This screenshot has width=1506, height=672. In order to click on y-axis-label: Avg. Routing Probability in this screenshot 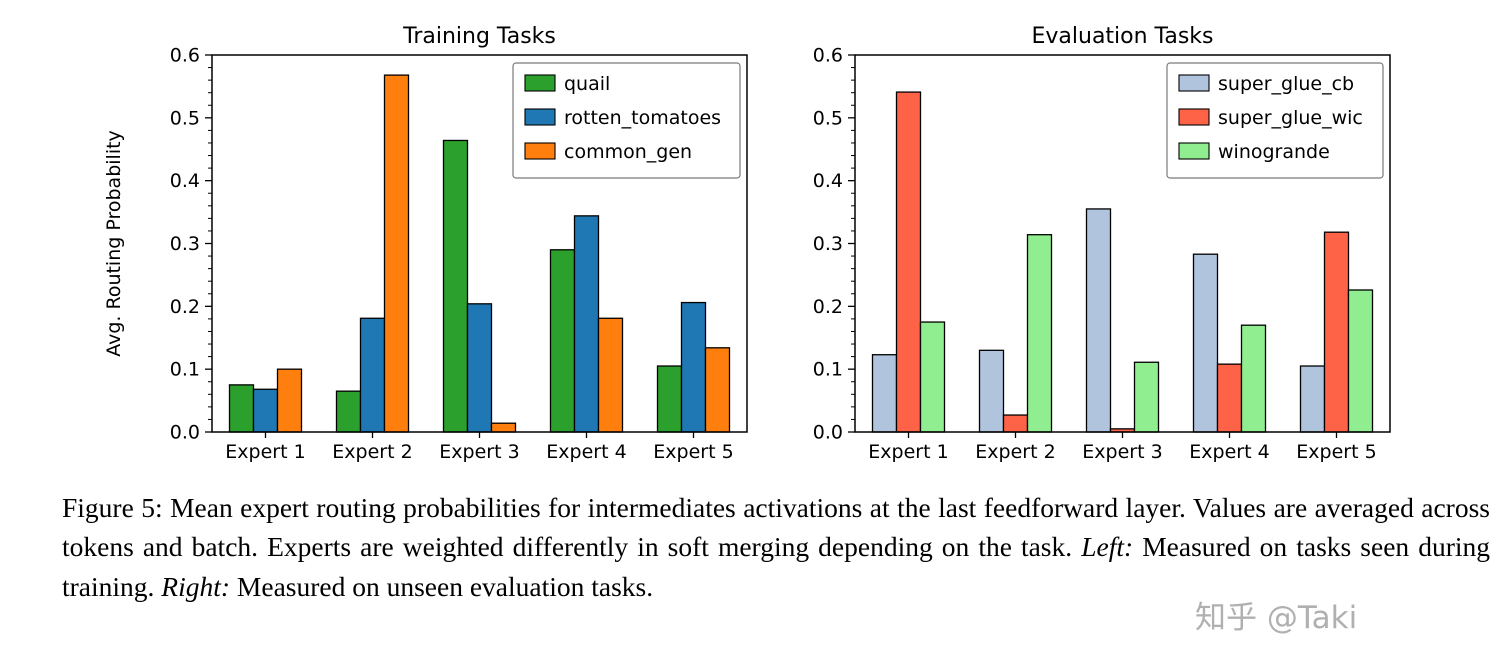, I will do `click(114, 243)`.